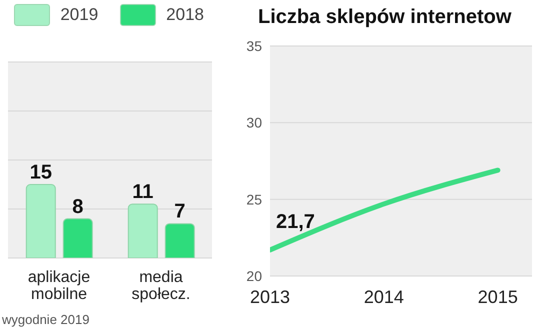 Image resolution: width=536 pixels, height=332 pixels. I want to click on data-label: 21,7, so click(295, 221).